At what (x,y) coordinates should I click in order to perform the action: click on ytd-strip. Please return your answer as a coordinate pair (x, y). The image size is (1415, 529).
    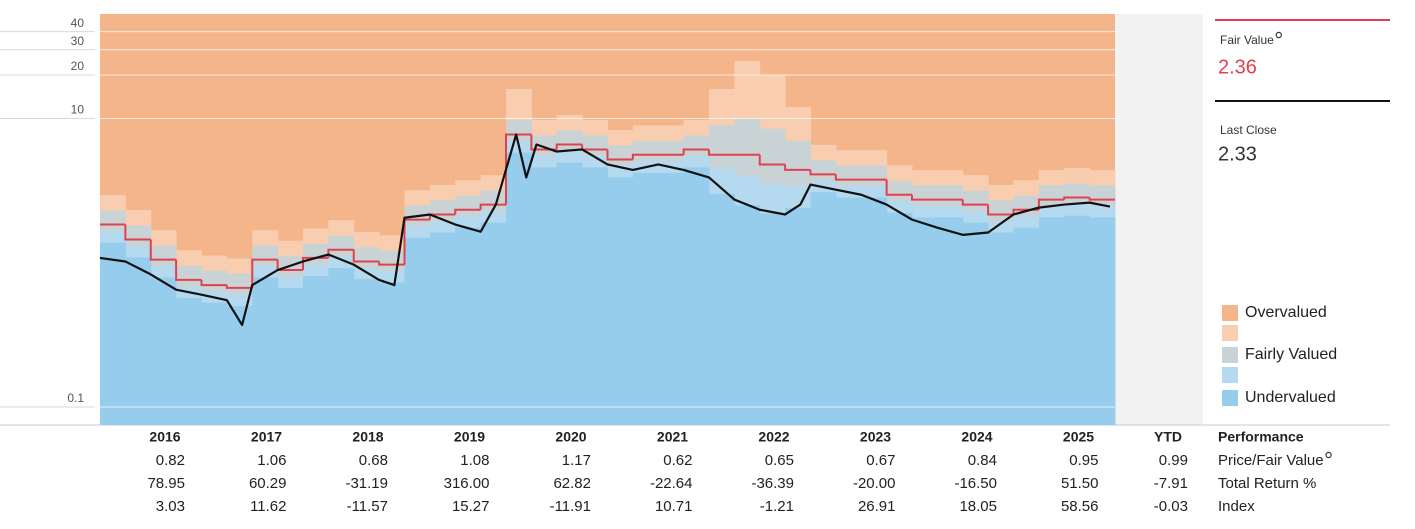
    Looking at the image, I should click on (1159, 219).